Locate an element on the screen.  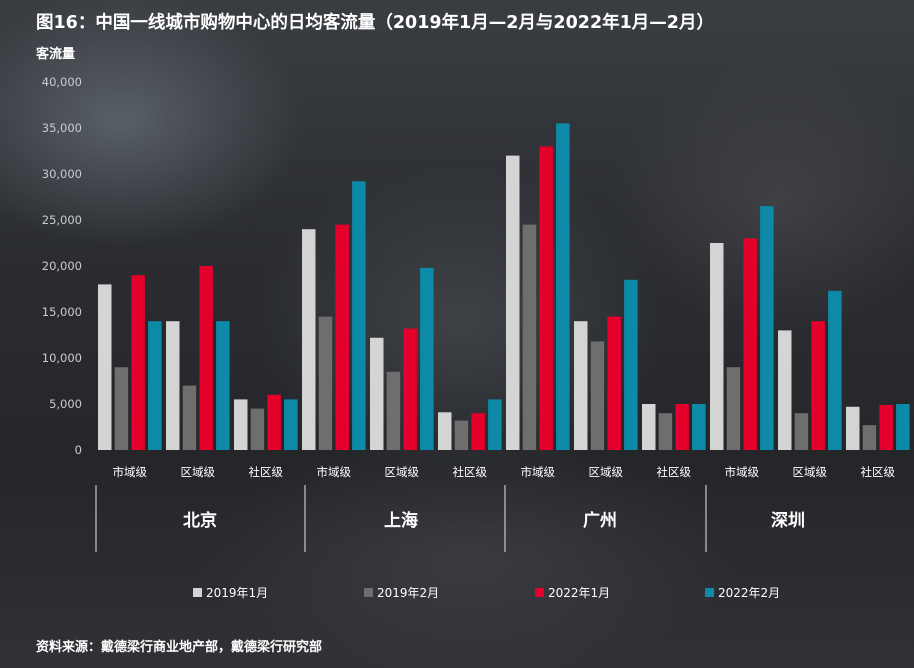
bar-上海-社区级-2022年2月 is located at coordinates (495, 424).